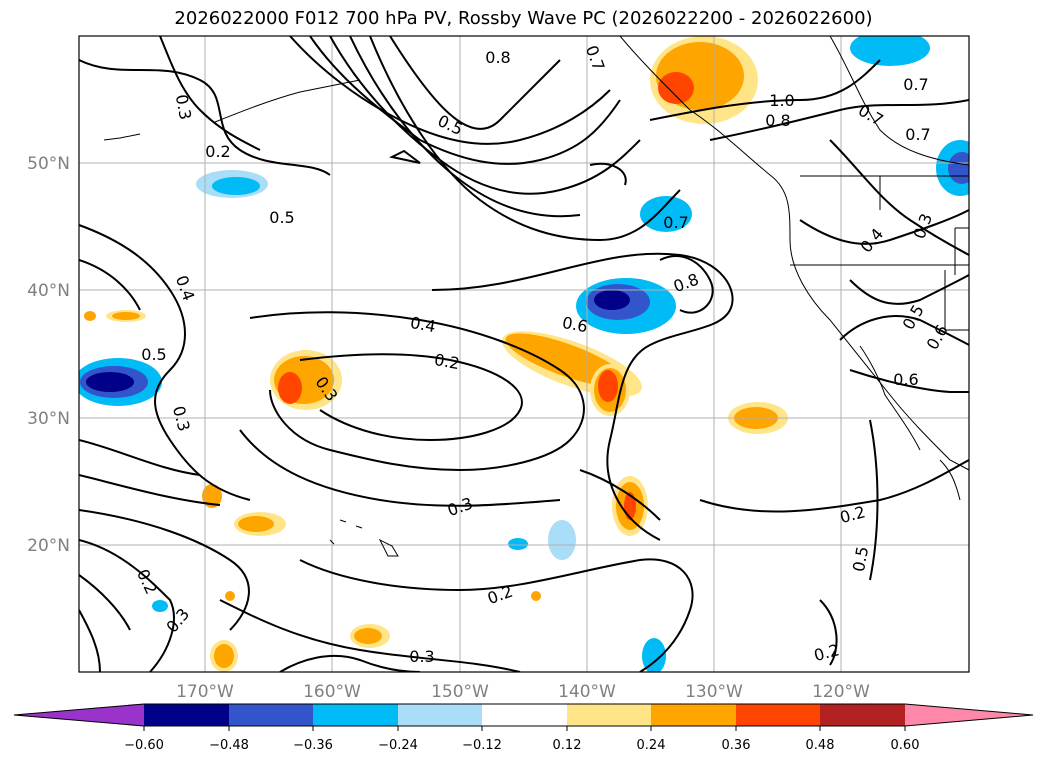 The height and width of the screenshot is (765, 1047). I want to click on colorbar-extend-min, so click(79, 715).